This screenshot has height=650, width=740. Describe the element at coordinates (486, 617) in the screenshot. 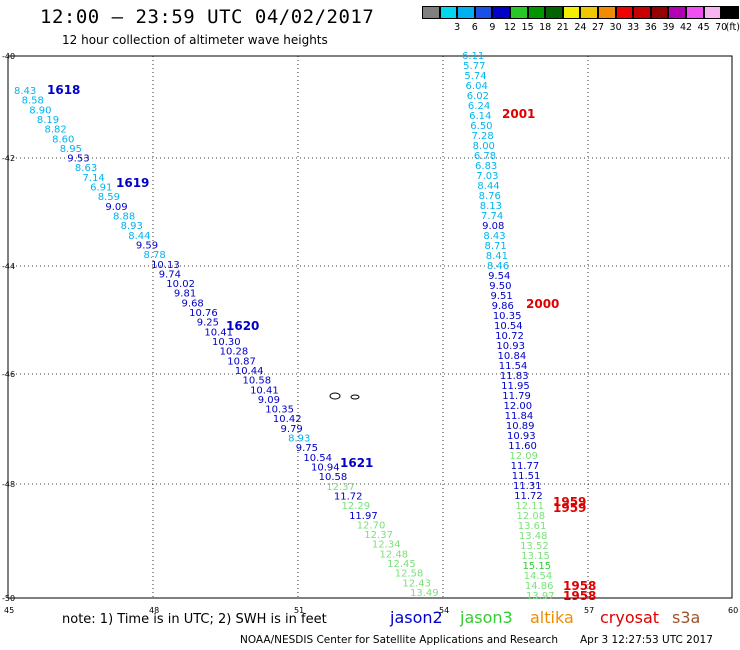

I see `legend-item-jason3: jason3` at that location.